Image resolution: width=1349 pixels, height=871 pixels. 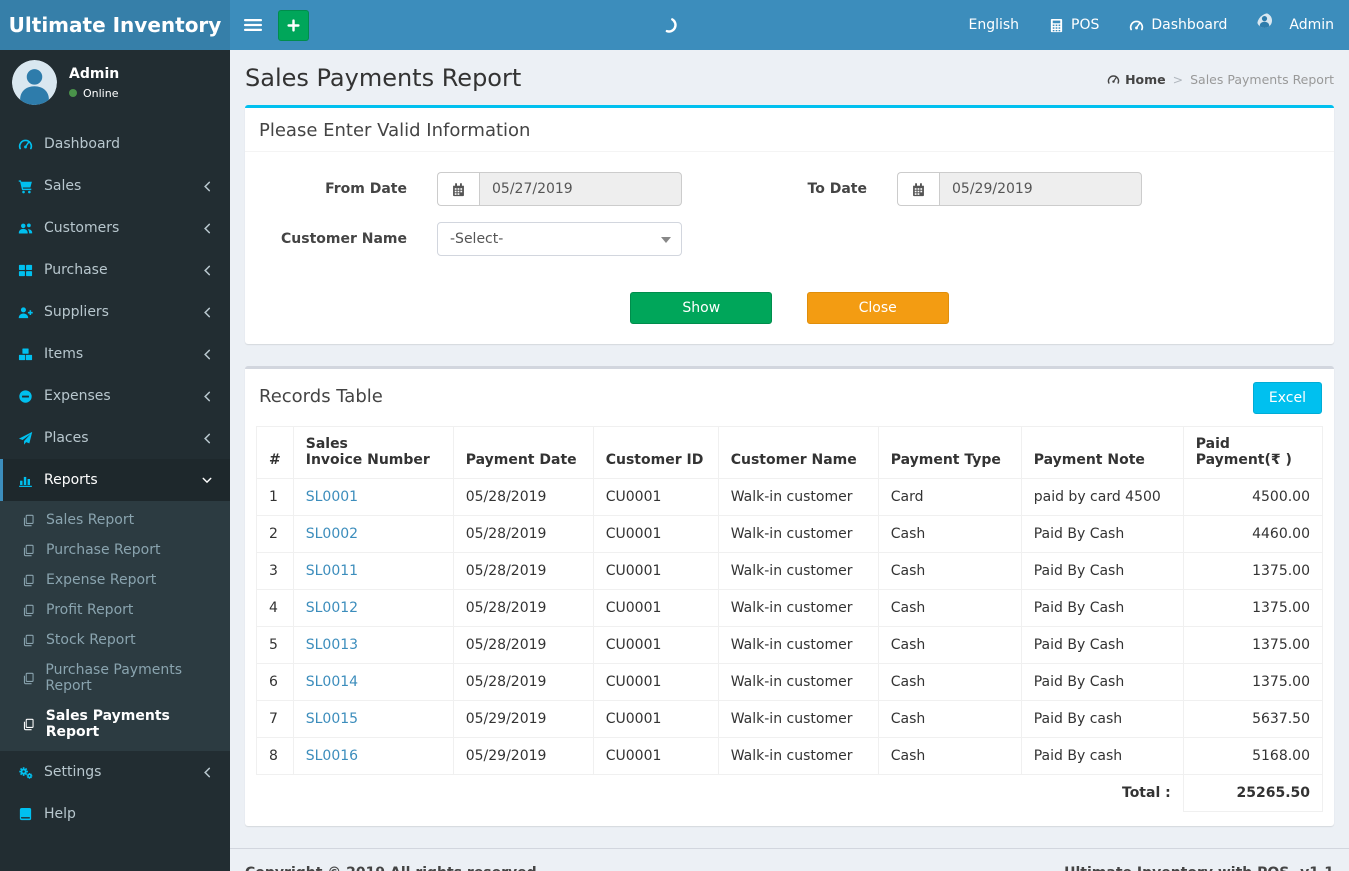 What do you see at coordinates (115, 144) in the screenshot?
I see `sidebar-item-dashboard: Dashboard` at bounding box center [115, 144].